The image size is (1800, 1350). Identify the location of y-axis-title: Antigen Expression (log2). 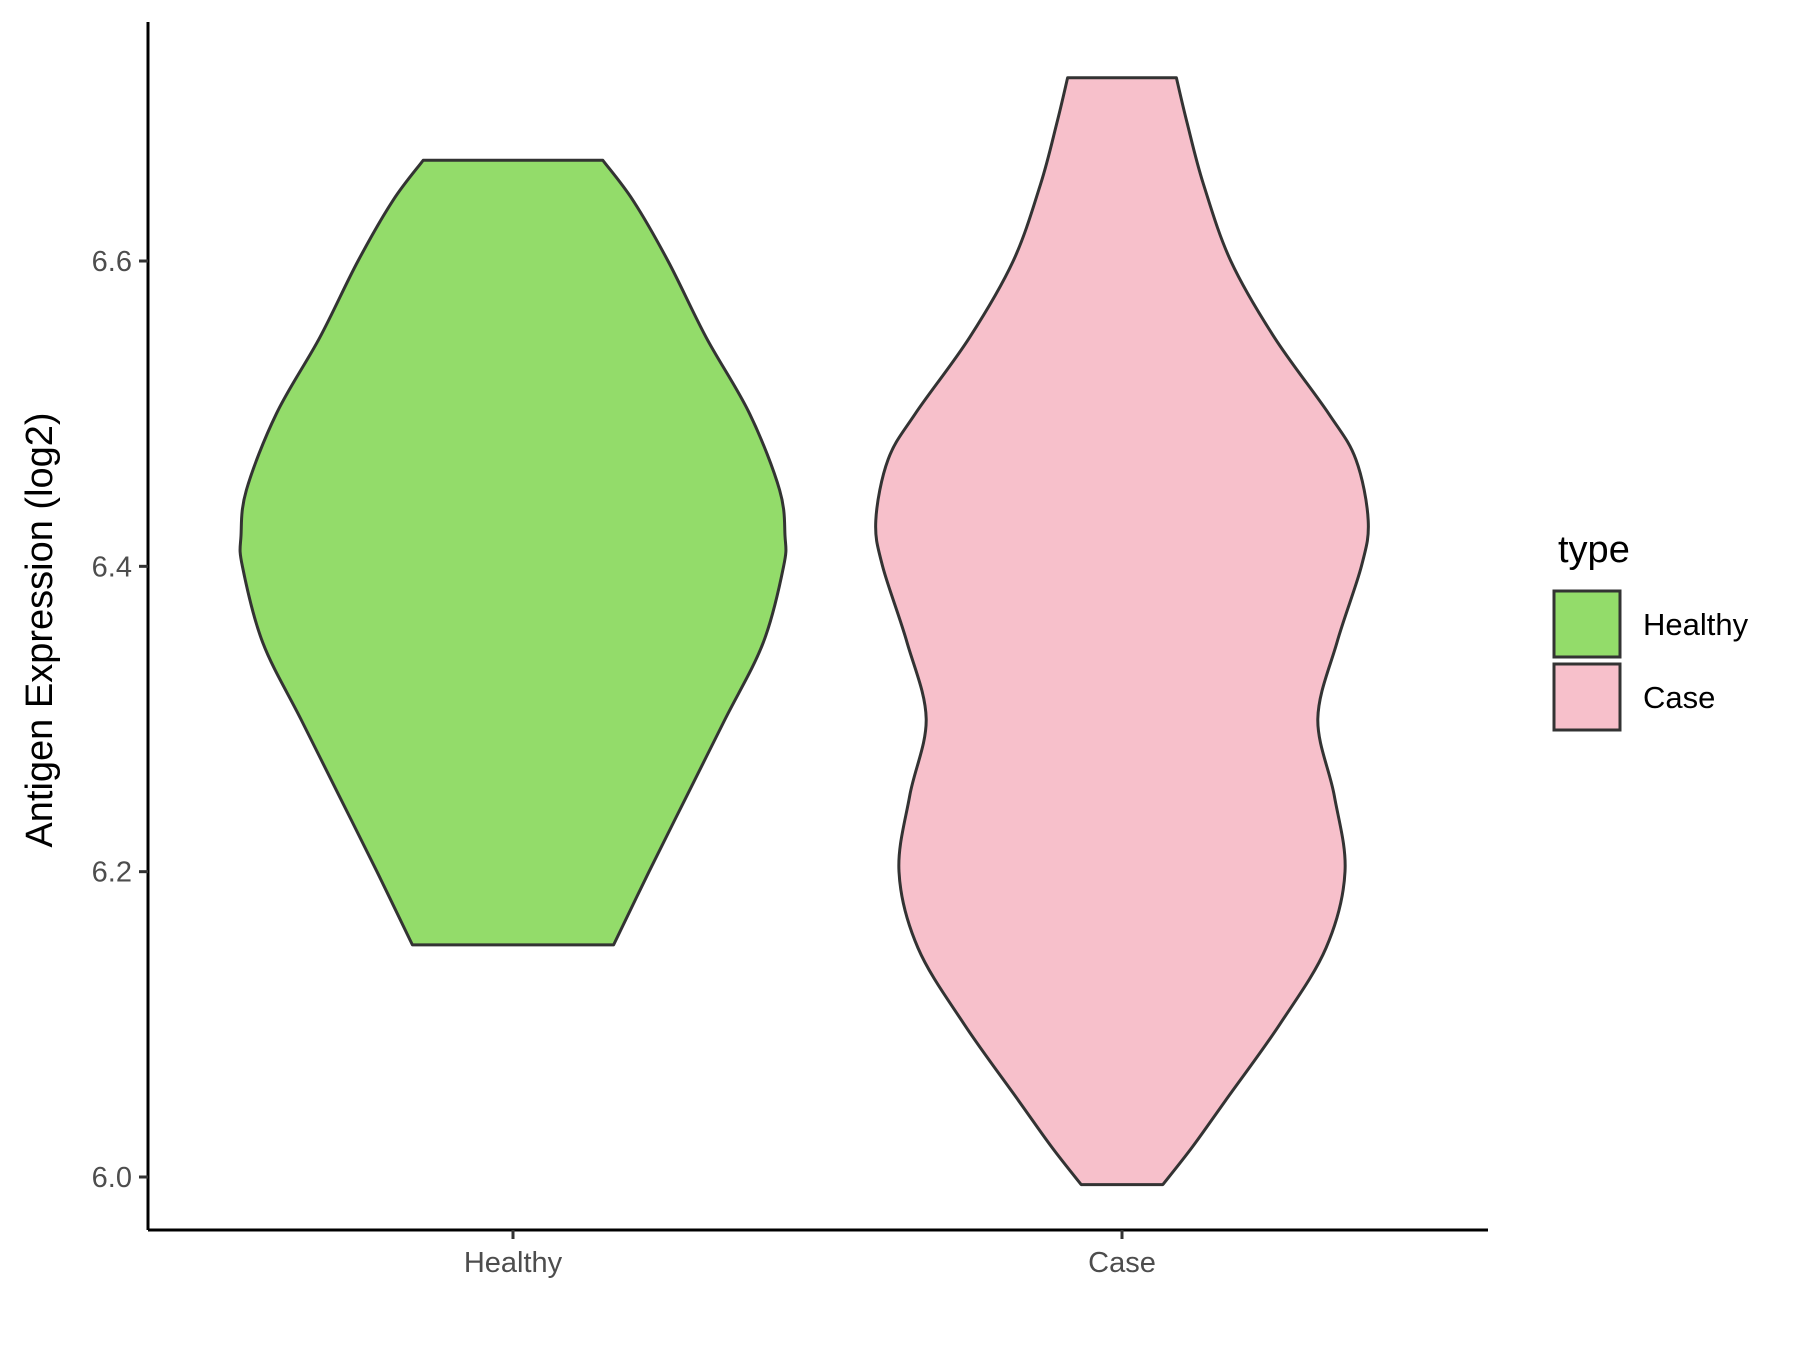
(40, 629).